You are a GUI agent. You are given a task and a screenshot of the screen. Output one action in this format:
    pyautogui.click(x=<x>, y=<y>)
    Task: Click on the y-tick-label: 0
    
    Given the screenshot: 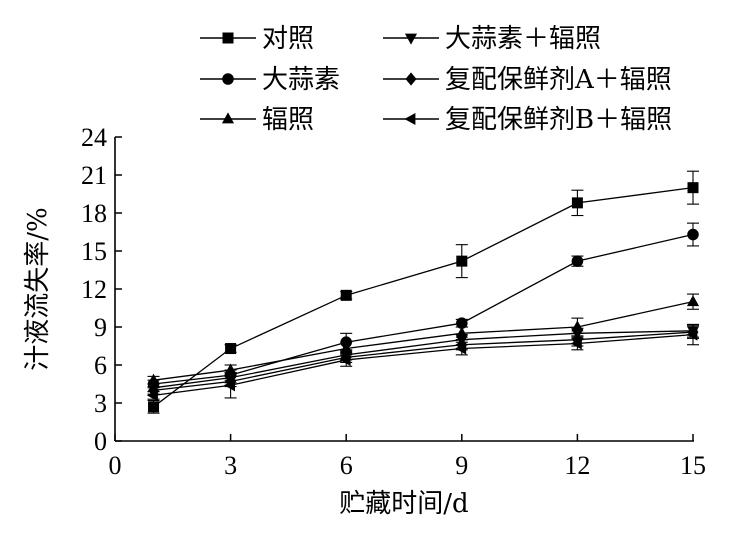 What is the action you would take?
    pyautogui.click(x=100, y=441)
    